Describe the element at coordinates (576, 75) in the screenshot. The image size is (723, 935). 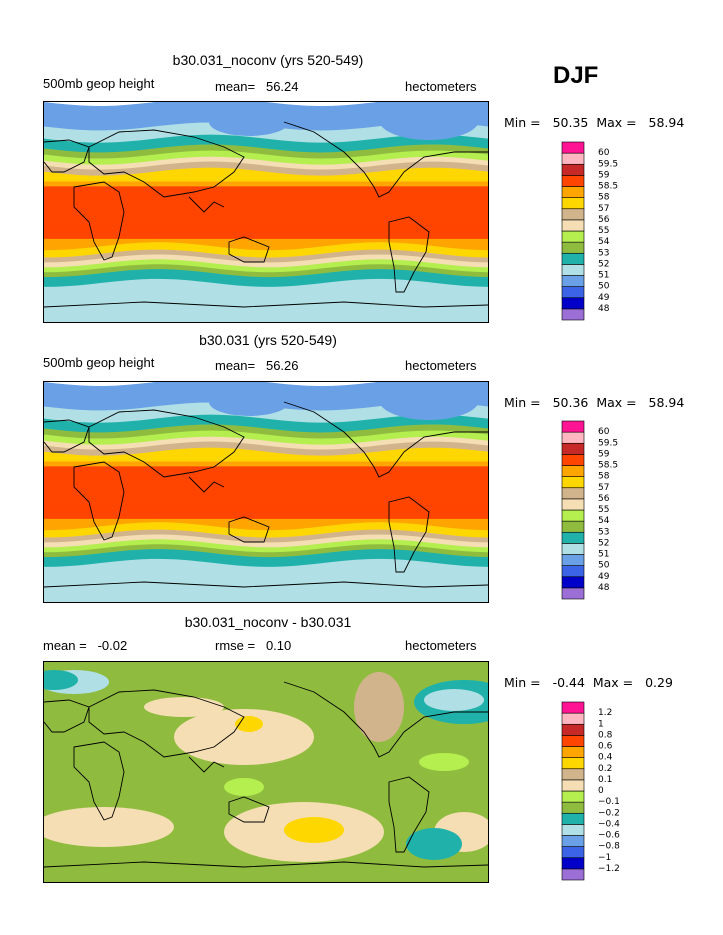
I see `season-label: DJF` at that location.